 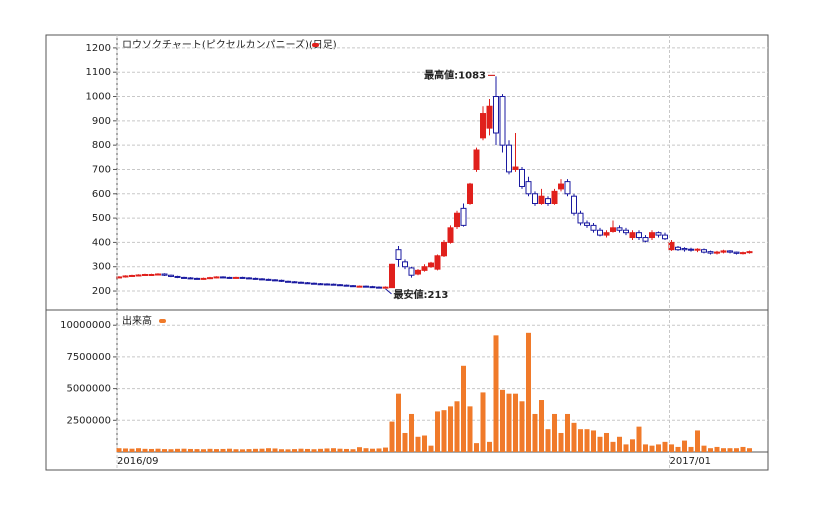 What do you see at coordinates (85, 325) in the screenshot?
I see `y-tick-label: 10000000` at bounding box center [85, 325].